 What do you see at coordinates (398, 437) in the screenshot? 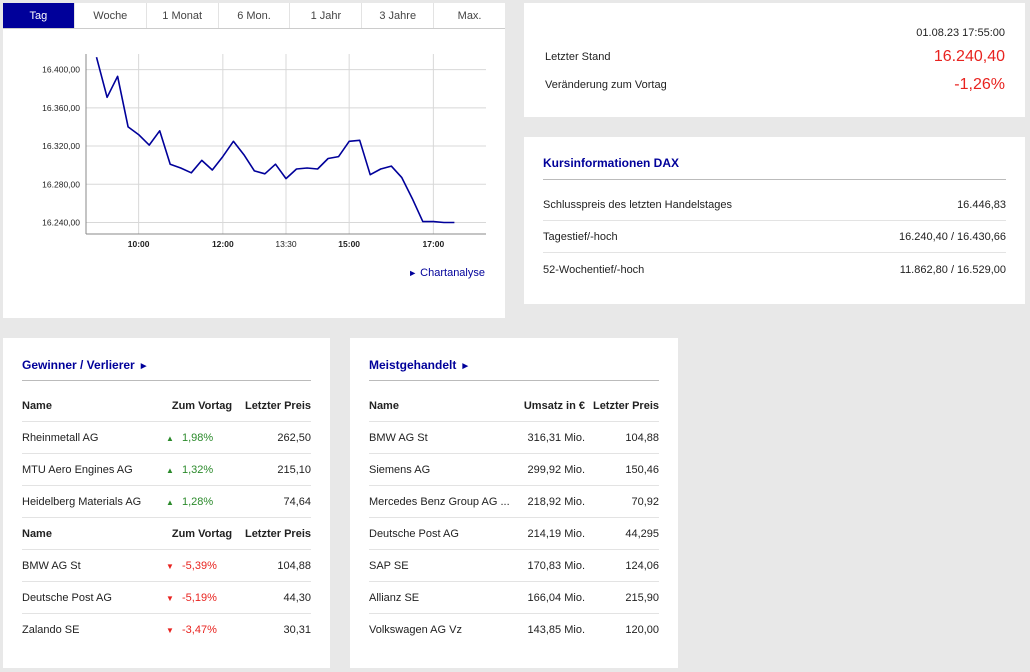
I see `stock-name: BMW AG St` at bounding box center [398, 437].